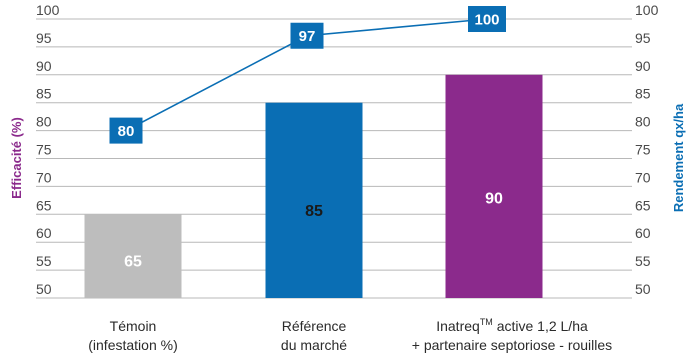 The height and width of the screenshot is (357, 687). Describe the element at coordinates (643, 177) in the screenshot. I see `y-tick-label-right: 70` at that location.